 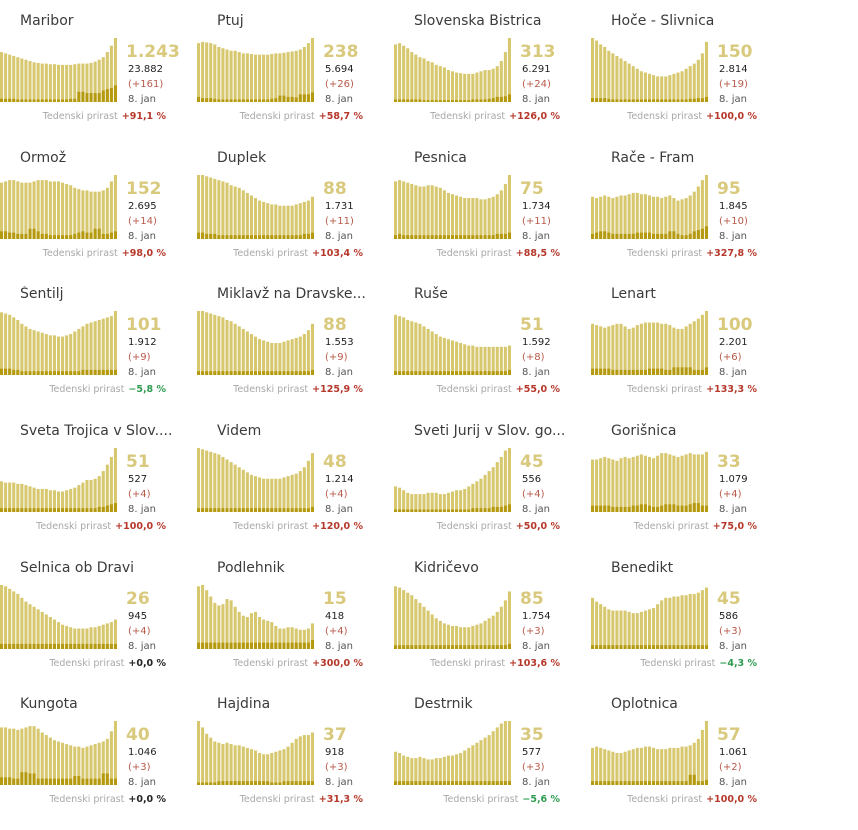 What do you see at coordinates (88, 389) in the screenshot?
I see `weekly-growth: Tedenski prirast −5,8 %` at bounding box center [88, 389].